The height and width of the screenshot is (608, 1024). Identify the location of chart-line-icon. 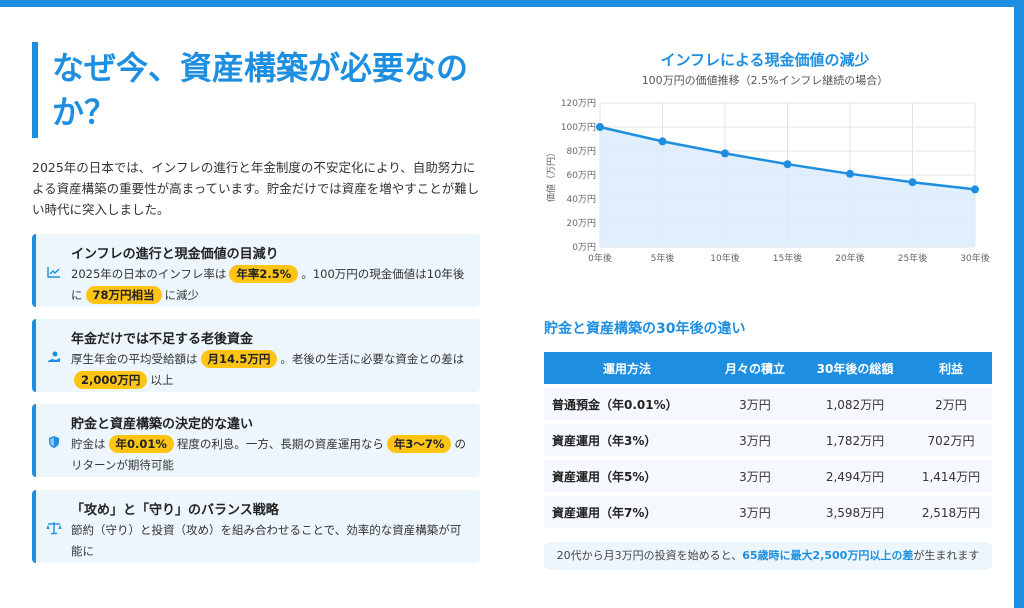
(54, 272).